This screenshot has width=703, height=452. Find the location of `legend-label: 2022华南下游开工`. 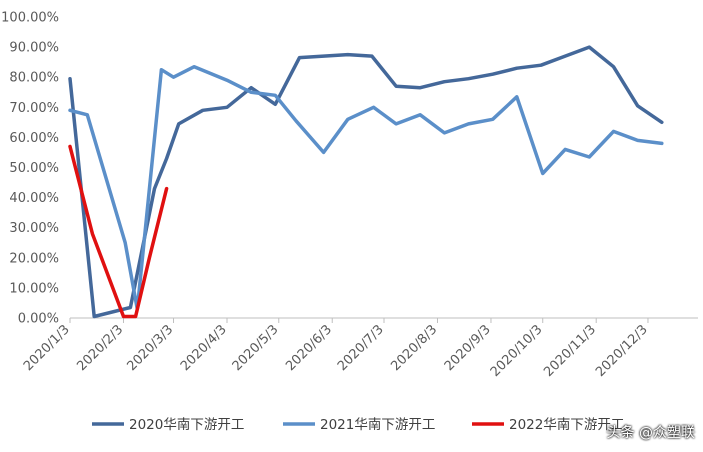

legend-label: 2022华南下游开工 is located at coordinates (566, 425).